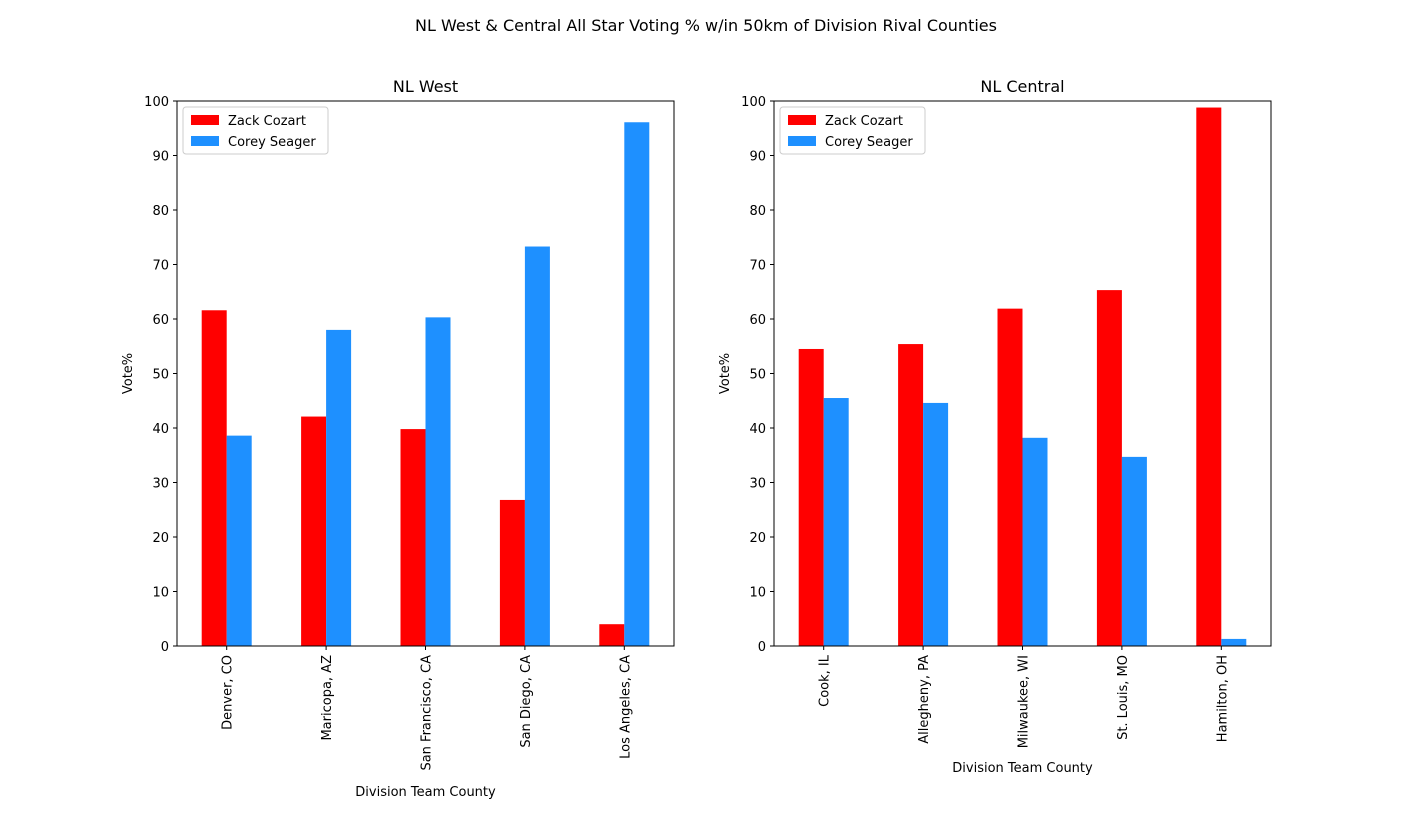 The image size is (1412, 838). I want to click on x-tick-label: San Diego, CA, so click(526, 701).